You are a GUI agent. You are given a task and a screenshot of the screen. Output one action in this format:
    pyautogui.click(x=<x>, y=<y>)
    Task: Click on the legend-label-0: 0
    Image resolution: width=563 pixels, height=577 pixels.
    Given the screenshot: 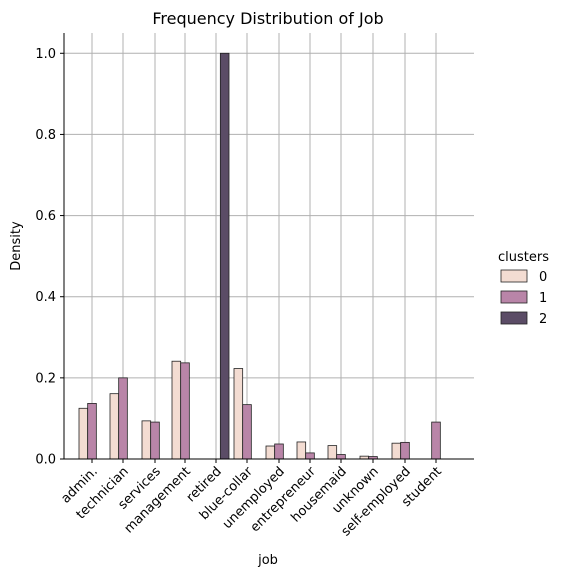 What is the action you would take?
    pyautogui.click(x=543, y=277)
    